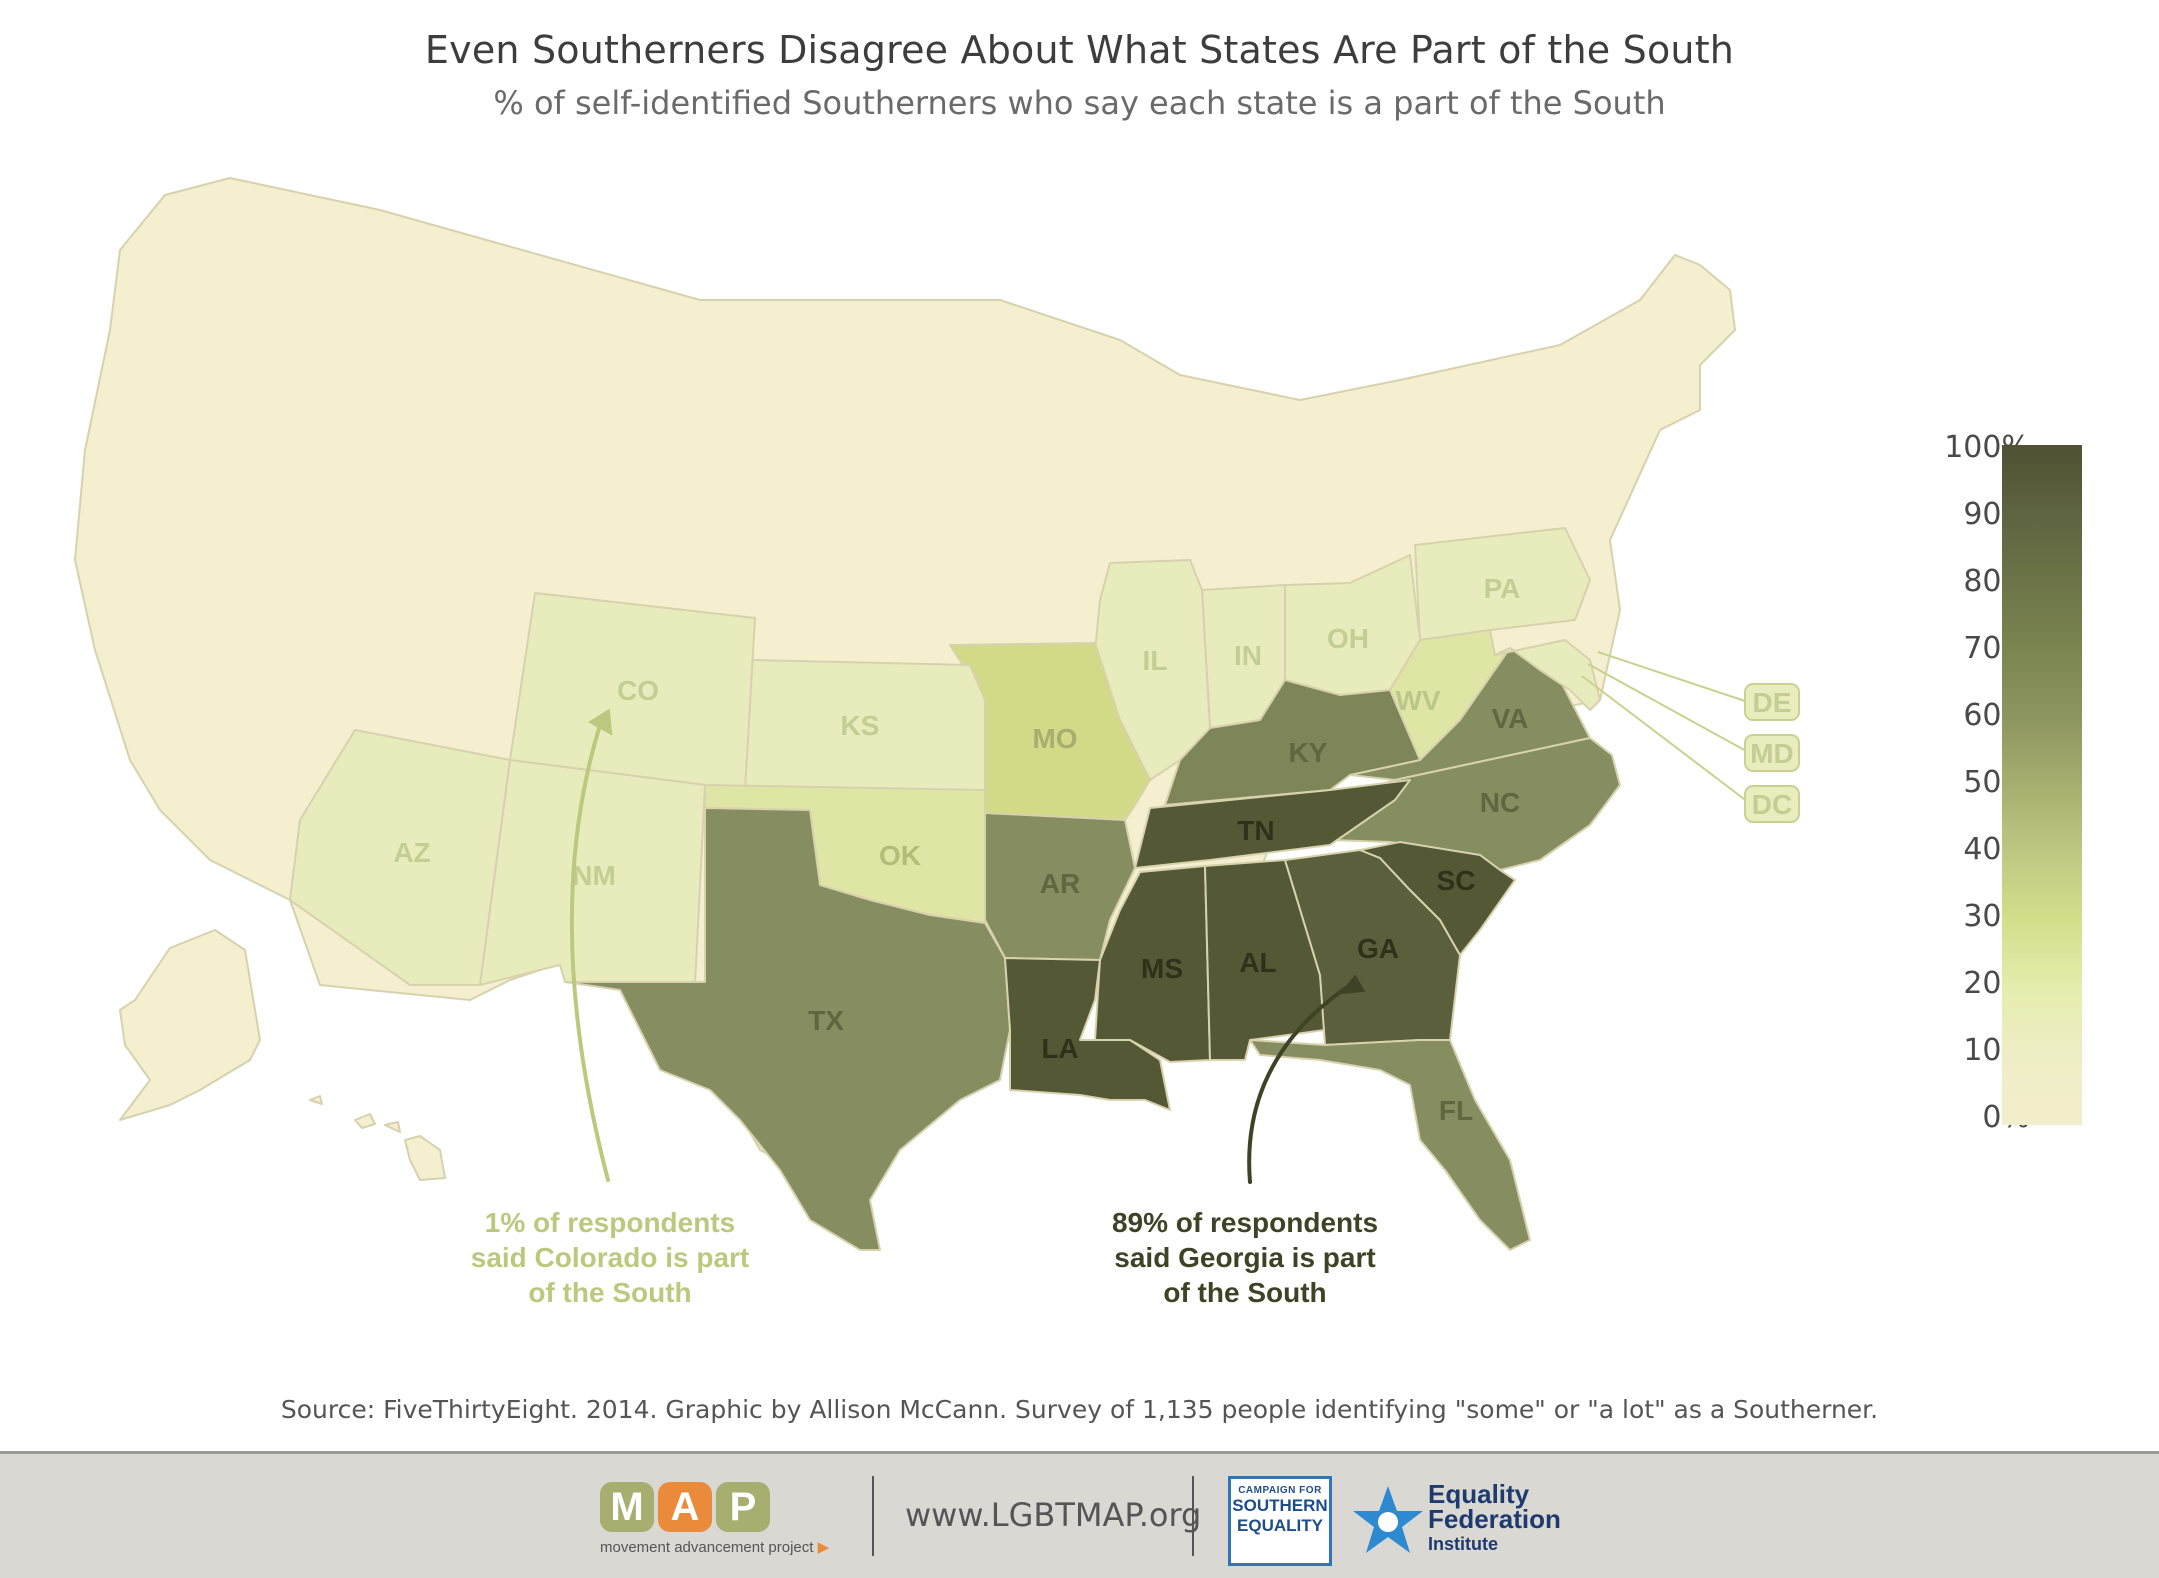  Describe the element at coordinates (1280, 1490) in the screenshot. I see `cse-logo-small-text: CAMPAIGN FOR` at that location.